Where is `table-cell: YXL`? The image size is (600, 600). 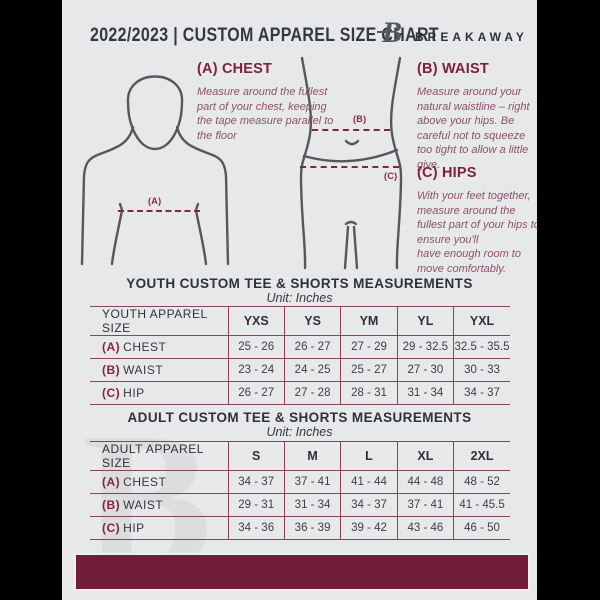 table-cell: YXL is located at coordinates (481, 321).